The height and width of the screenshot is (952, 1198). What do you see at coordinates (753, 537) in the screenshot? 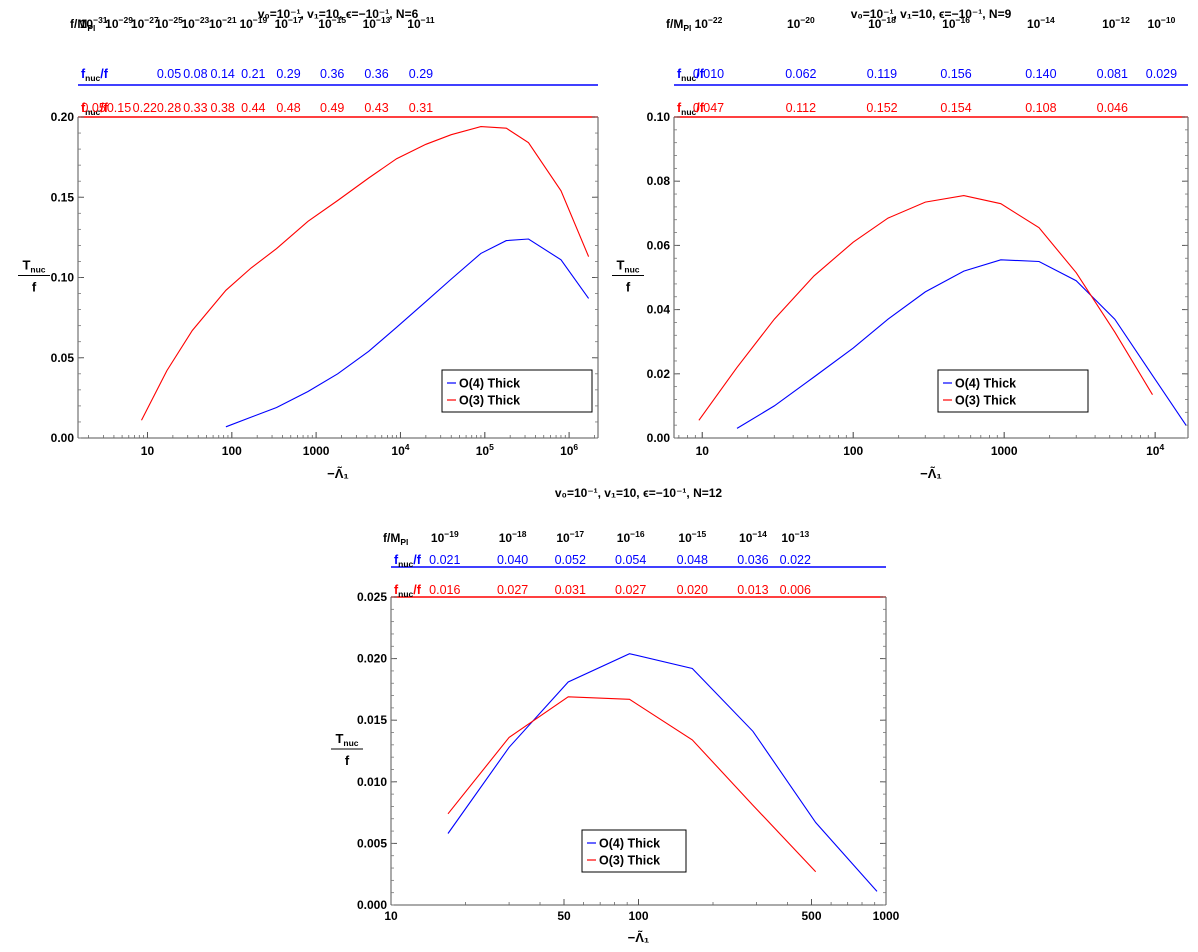
I see `top-axis-tick-label: 10−14` at bounding box center [753, 537].